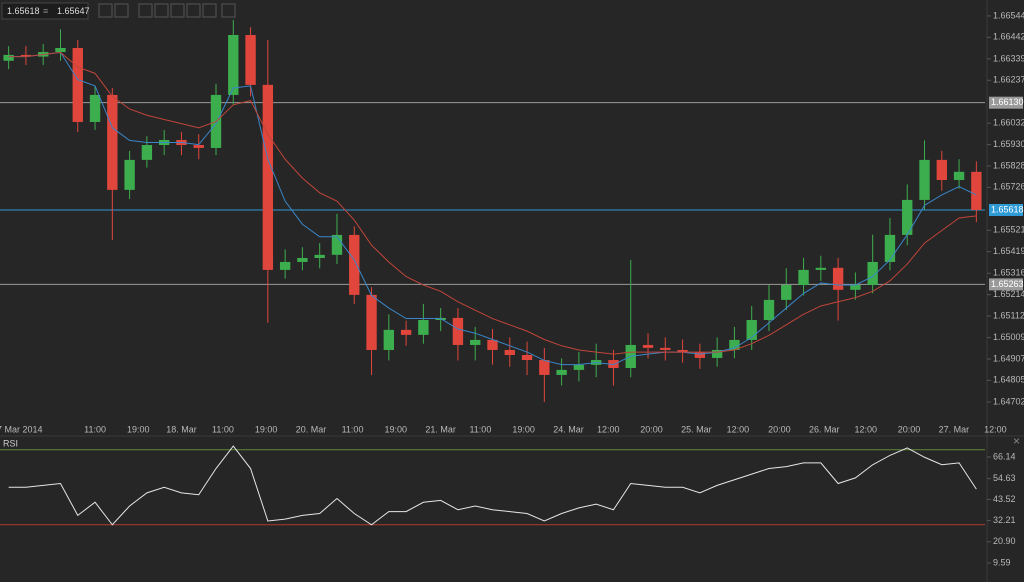 Image resolution: width=1024 pixels, height=582 pixels. What do you see at coordinates (1008, 230) in the screenshot?
I see `y-tick-label: 1.65521` at bounding box center [1008, 230].